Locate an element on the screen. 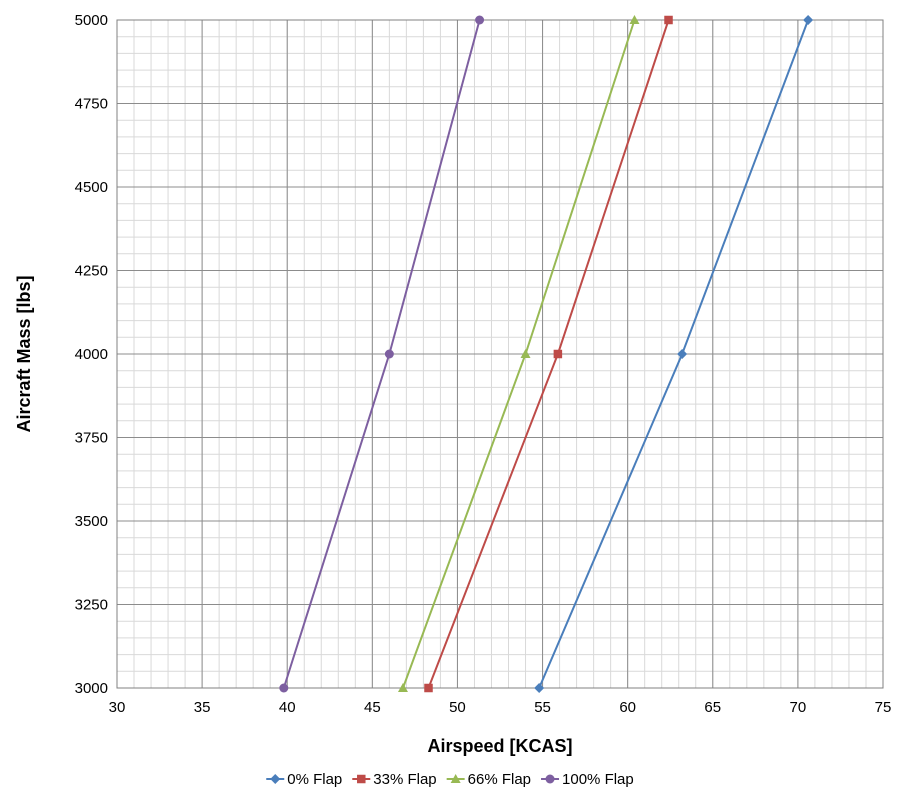 The image size is (900, 796). x-tick-label: 70 is located at coordinates (798, 707).